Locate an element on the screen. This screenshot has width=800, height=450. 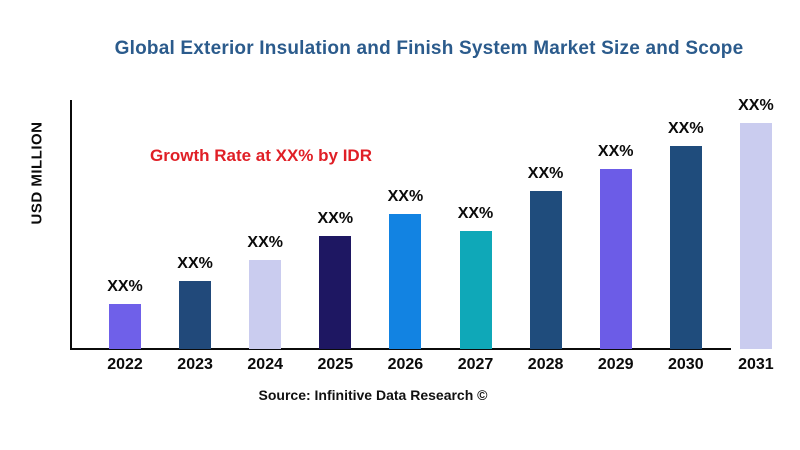
bar-2024 is located at coordinates (265, 304).